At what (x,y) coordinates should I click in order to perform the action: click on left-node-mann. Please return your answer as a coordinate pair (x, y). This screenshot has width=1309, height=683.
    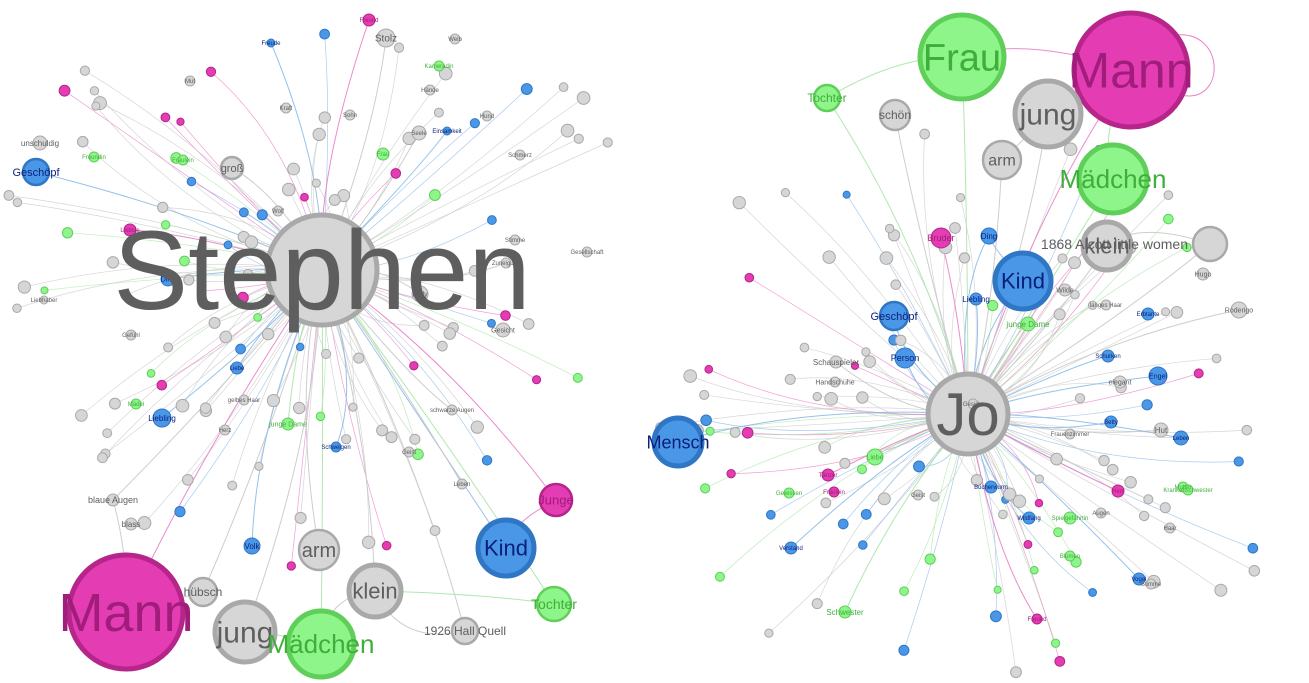
    Looking at the image, I should click on (126, 612).